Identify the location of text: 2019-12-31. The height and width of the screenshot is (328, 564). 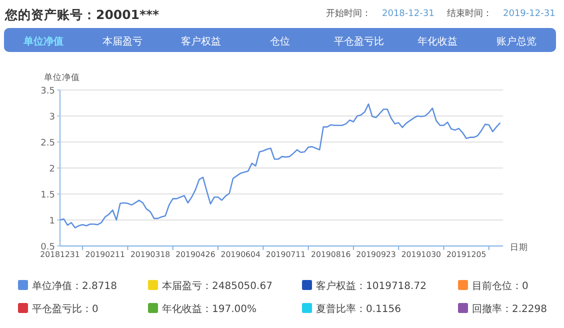
(529, 14).